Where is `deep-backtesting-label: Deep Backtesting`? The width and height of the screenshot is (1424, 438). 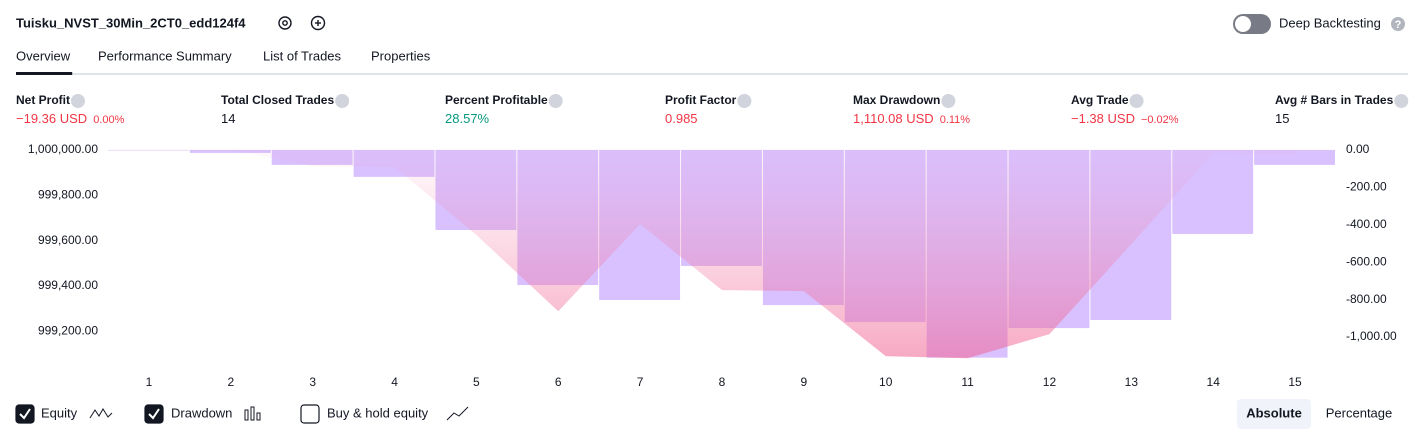
deep-backtesting-label: Deep Backtesting is located at coordinates (1330, 22).